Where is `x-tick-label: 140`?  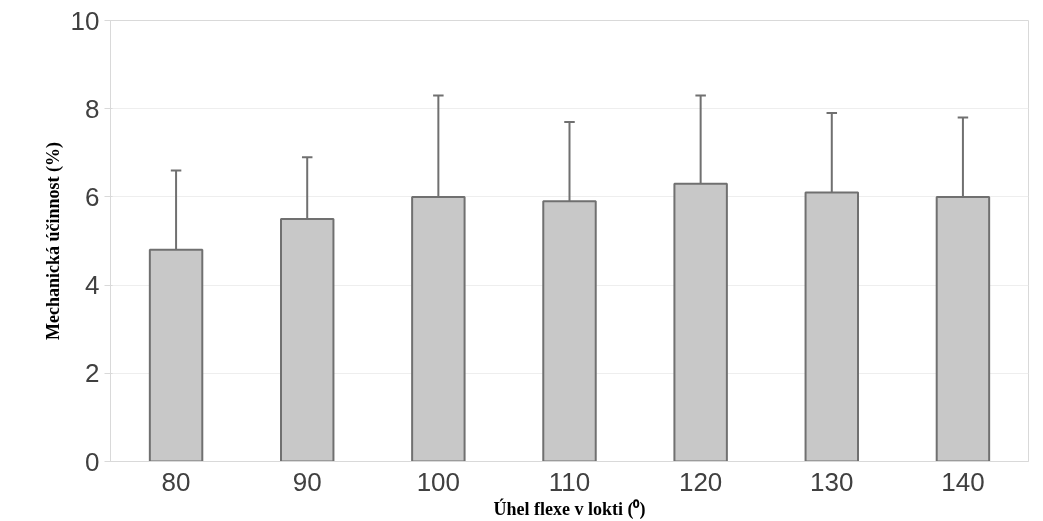
x-tick-label: 140 is located at coordinates (963, 481).